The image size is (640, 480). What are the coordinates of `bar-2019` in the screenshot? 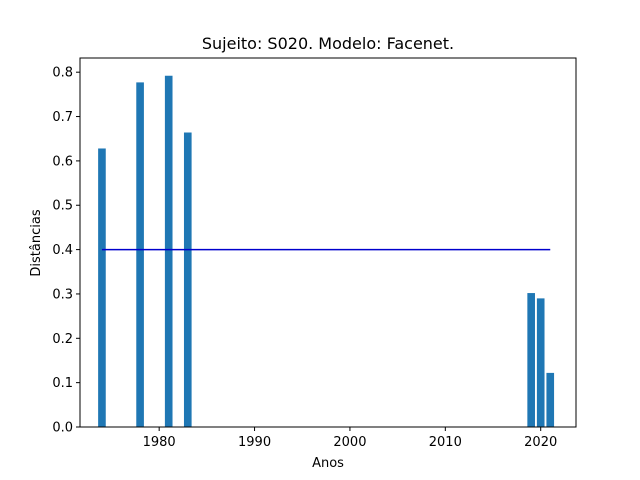 It's located at (531, 360).